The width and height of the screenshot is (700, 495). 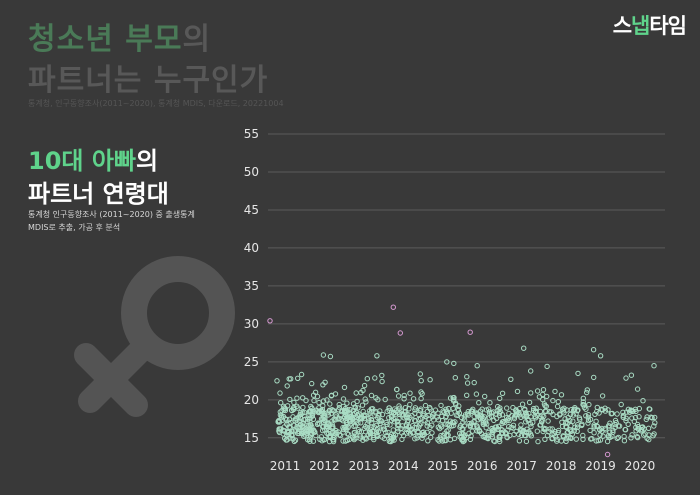 I want to click on y-tick-label: 50, so click(x=251, y=172).